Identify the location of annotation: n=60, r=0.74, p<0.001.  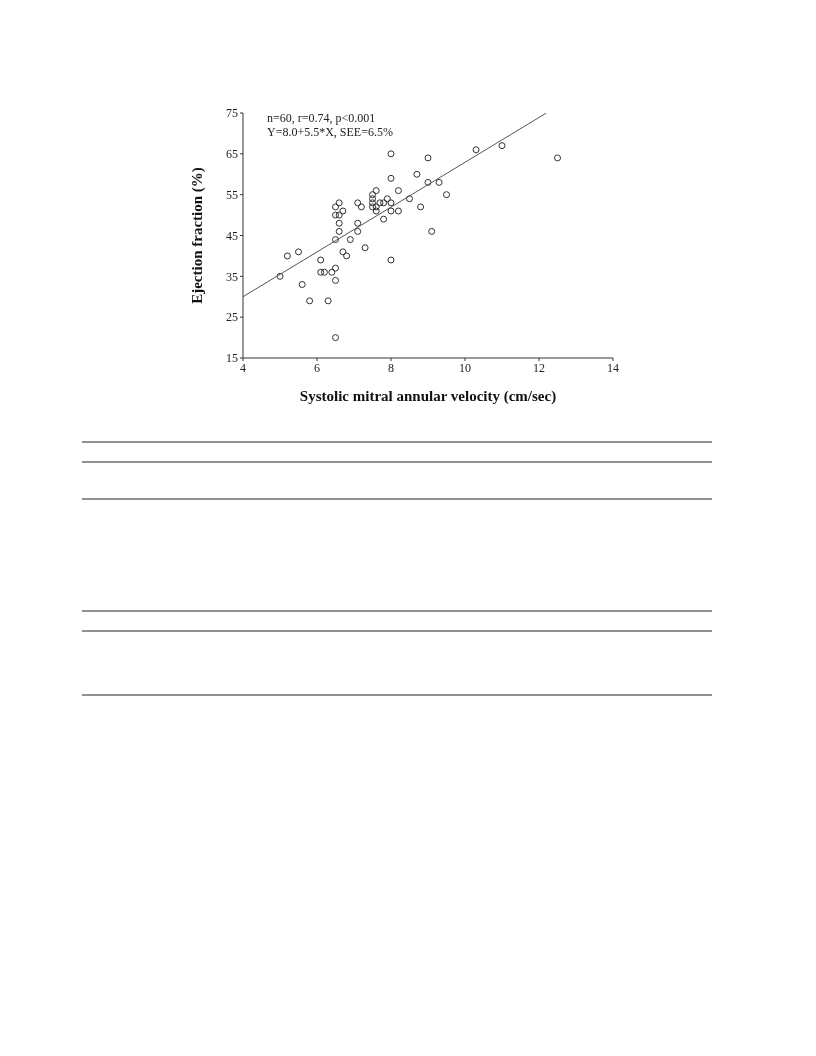
(321, 118).